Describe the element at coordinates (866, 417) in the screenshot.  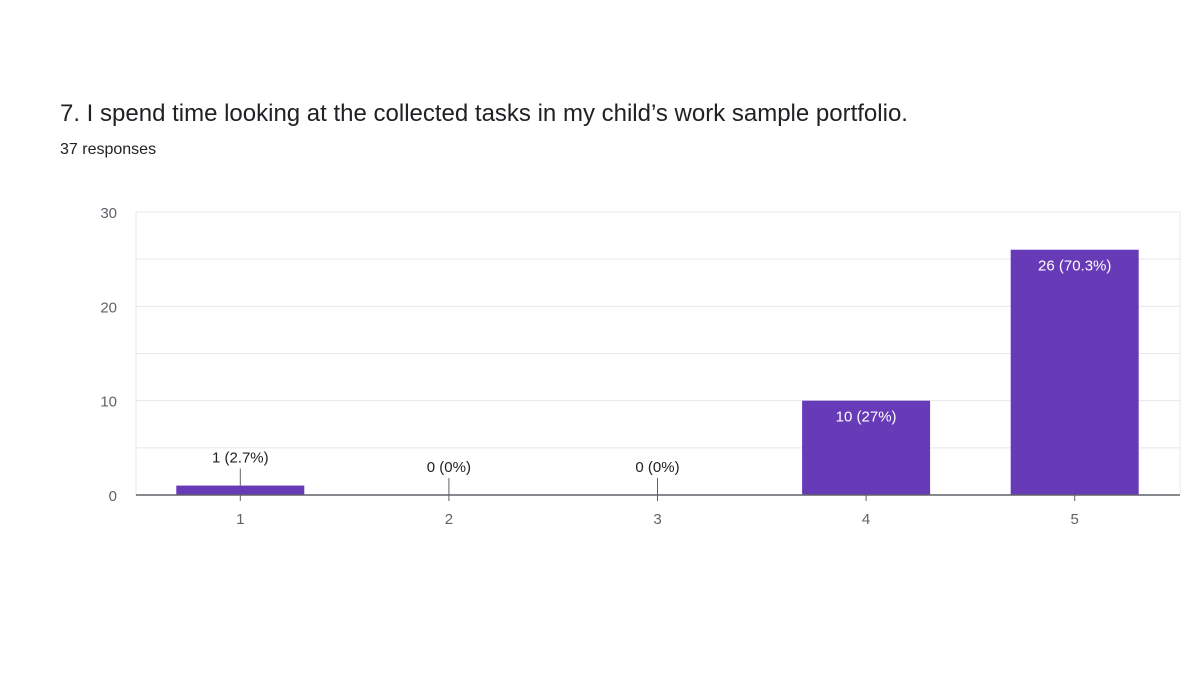
I see `data-label: 10 (27%)` at that location.